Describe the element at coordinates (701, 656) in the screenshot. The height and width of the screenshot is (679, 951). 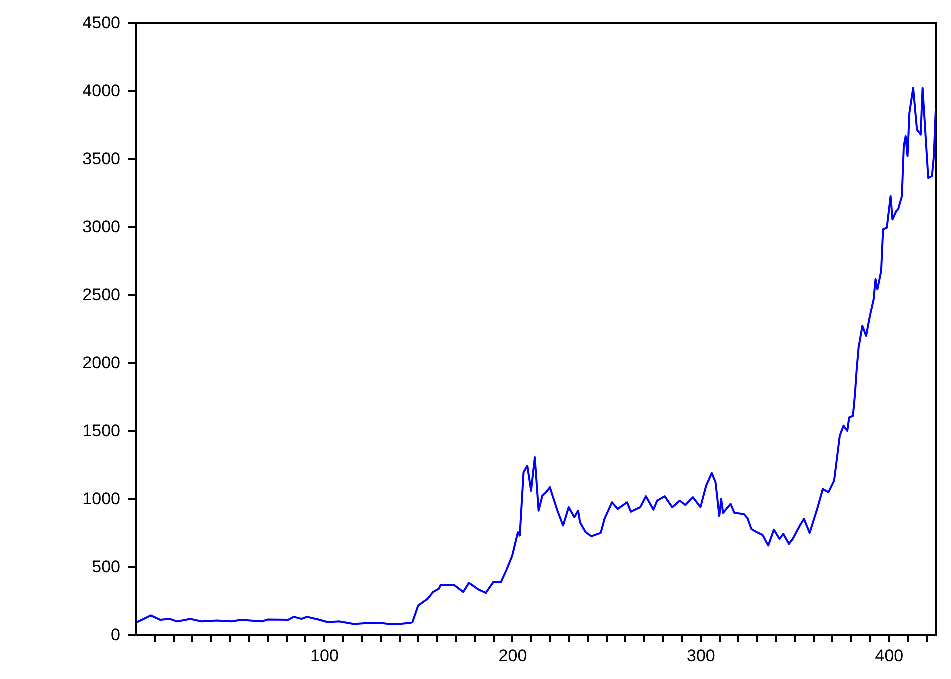
I see `x-tick-label: 300` at that location.